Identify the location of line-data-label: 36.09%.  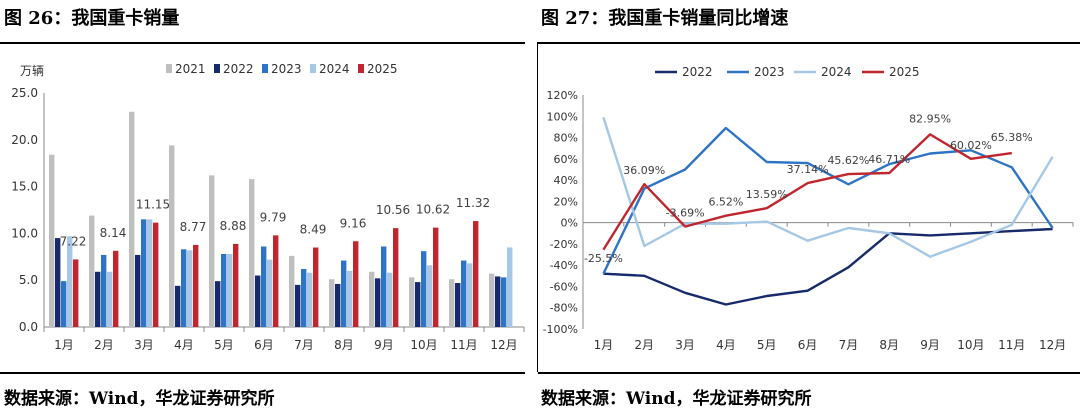
(644, 170).